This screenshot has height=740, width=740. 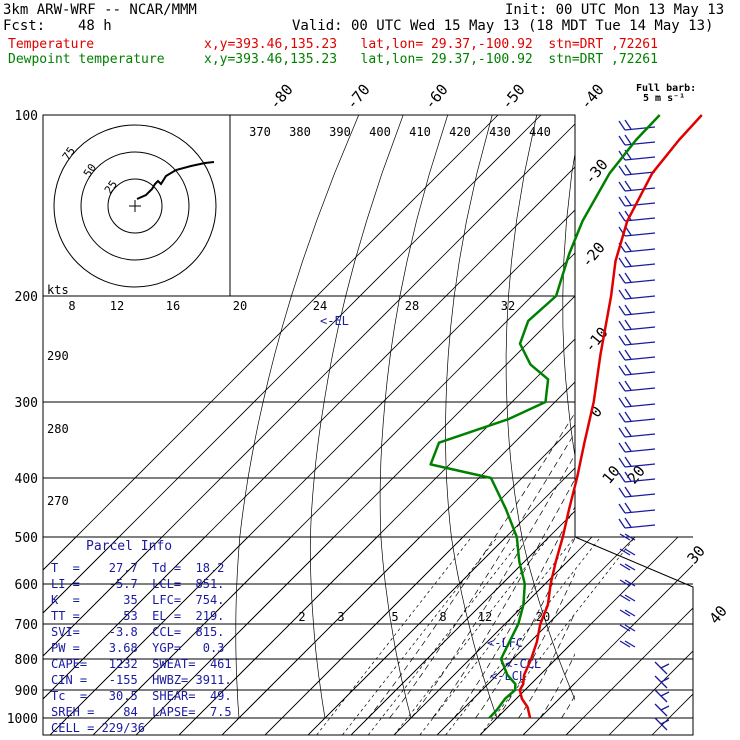 I want to click on isotherm-label--30: -30, so click(x=596, y=172).